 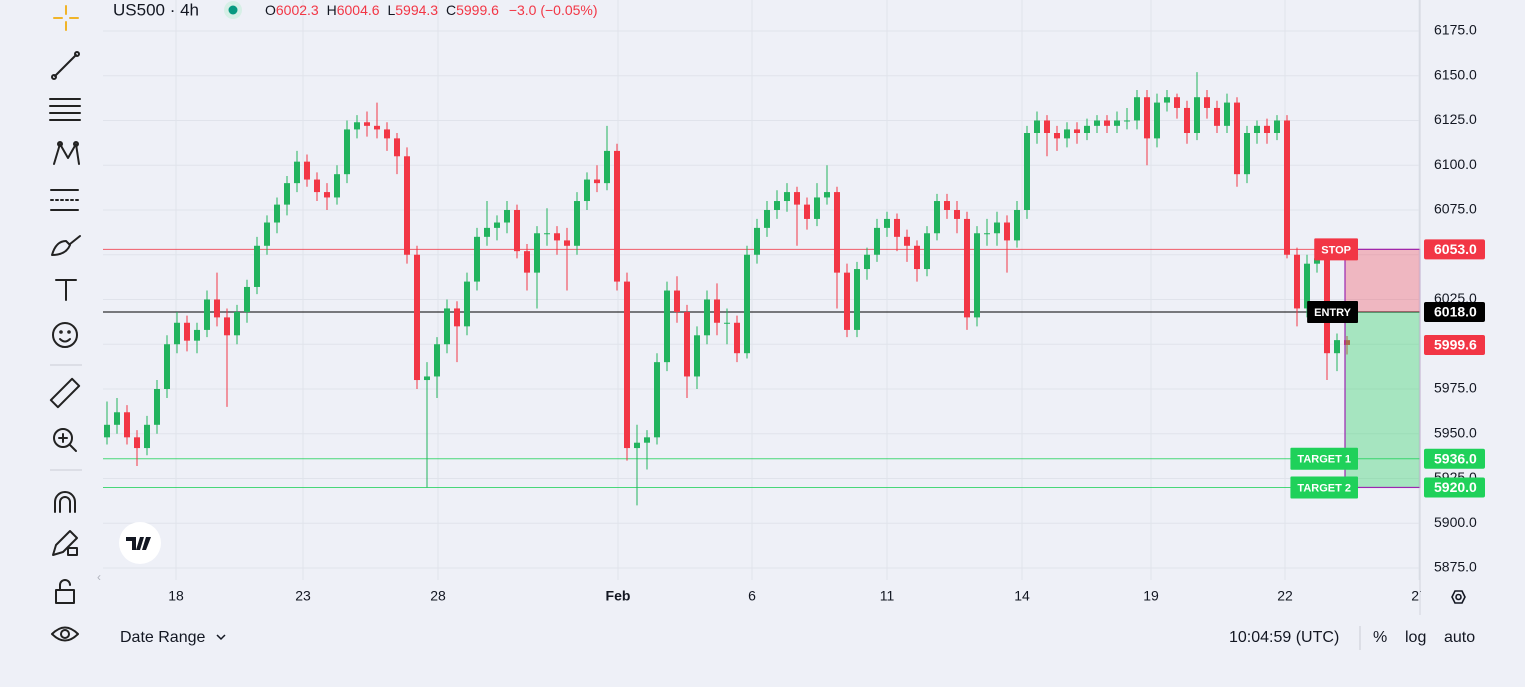 What do you see at coordinates (221, 637) in the screenshot?
I see `date-range-chevron` at bounding box center [221, 637].